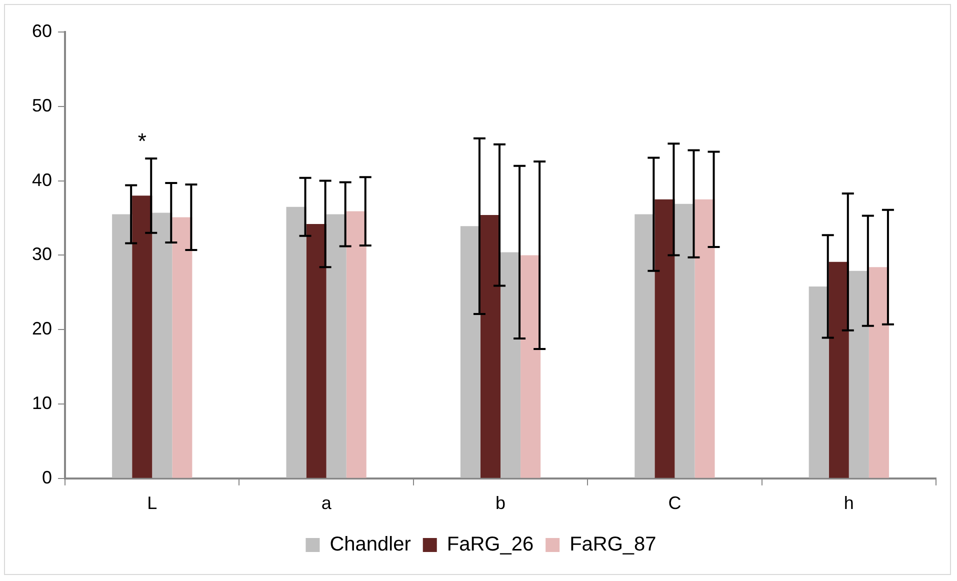 The height and width of the screenshot is (581, 957). Describe the element at coordinates (326, 503) in the screenshot. I see `x-tick-label: a` at that location.